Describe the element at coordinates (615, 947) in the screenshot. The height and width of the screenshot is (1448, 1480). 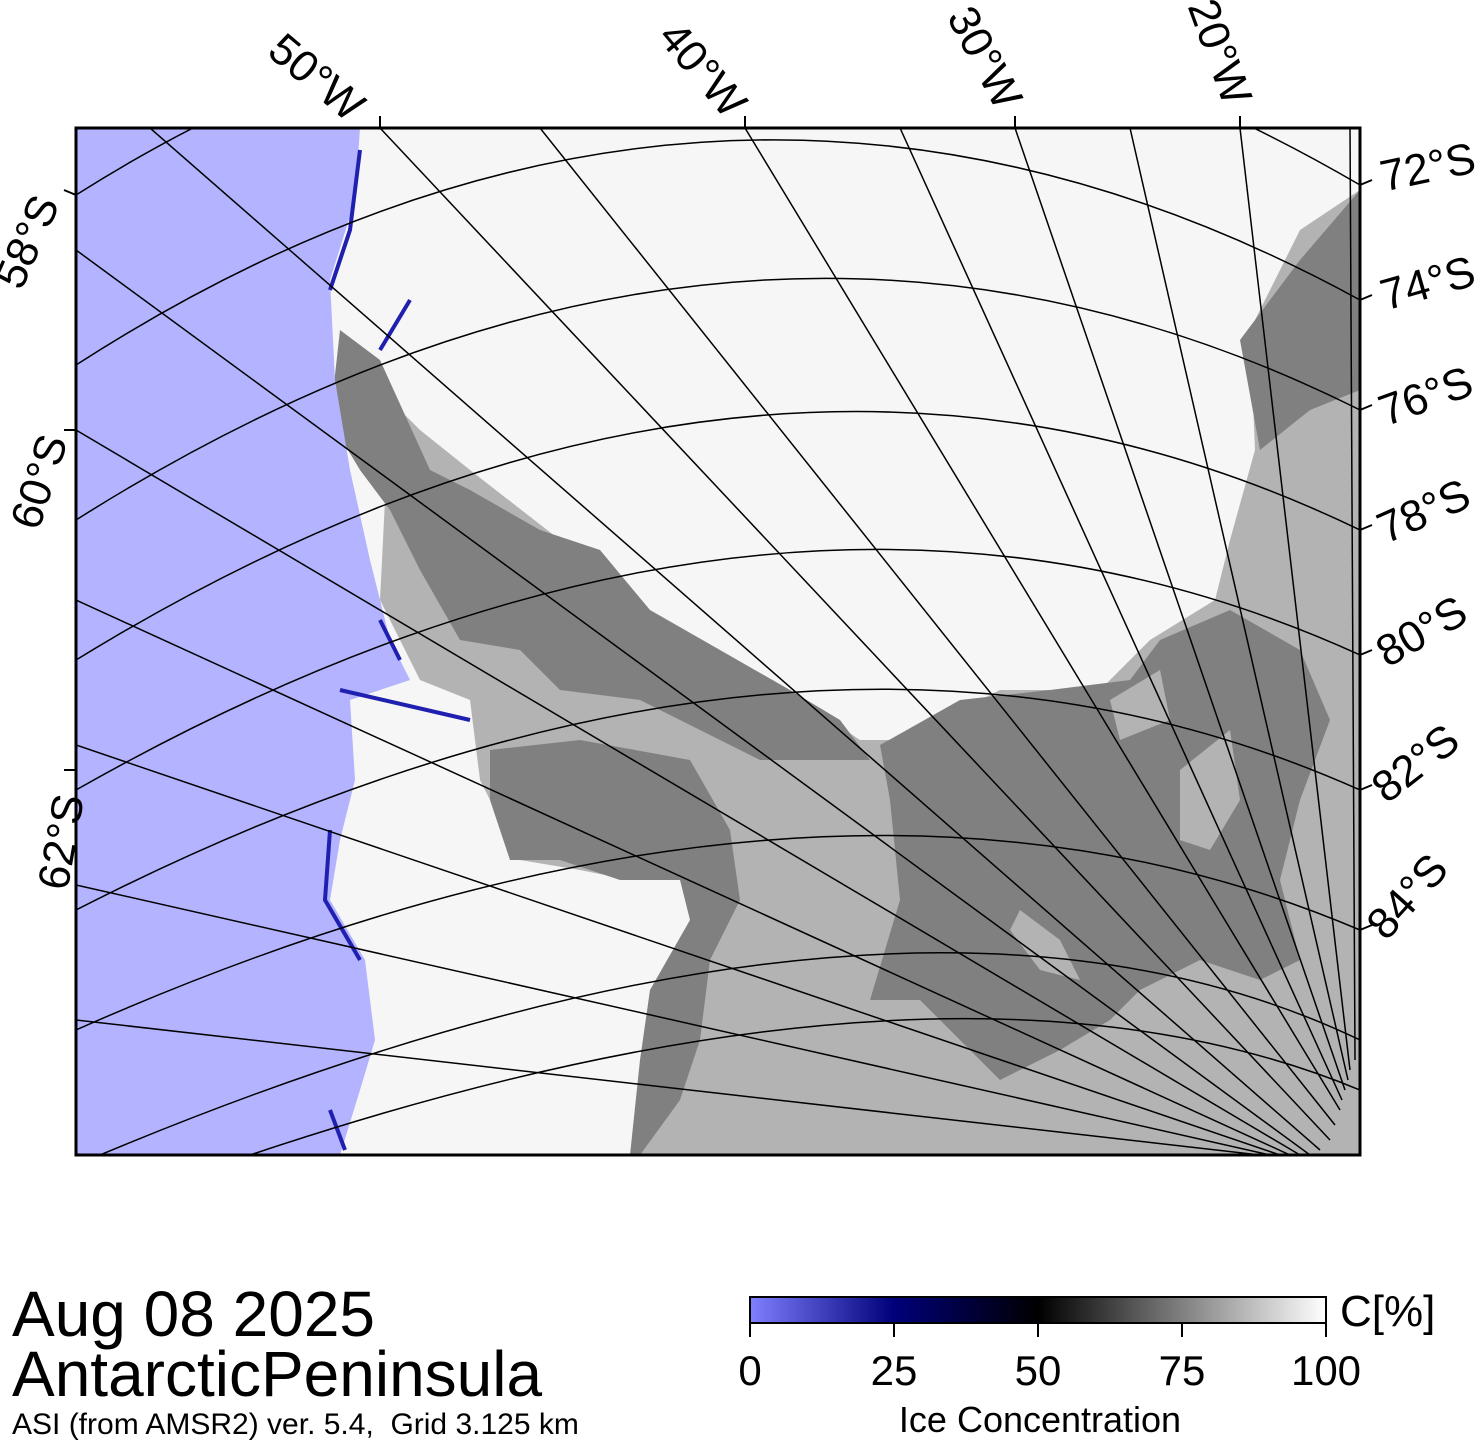
I see `ice-shelf-ronne` at that location.